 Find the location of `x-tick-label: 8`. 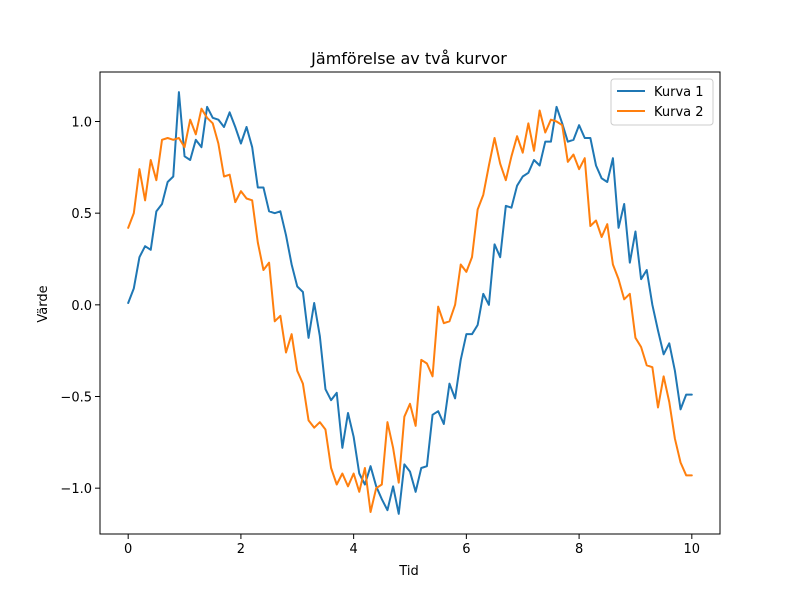

x-tick-label: 8 is located at coordinates (579, 549).